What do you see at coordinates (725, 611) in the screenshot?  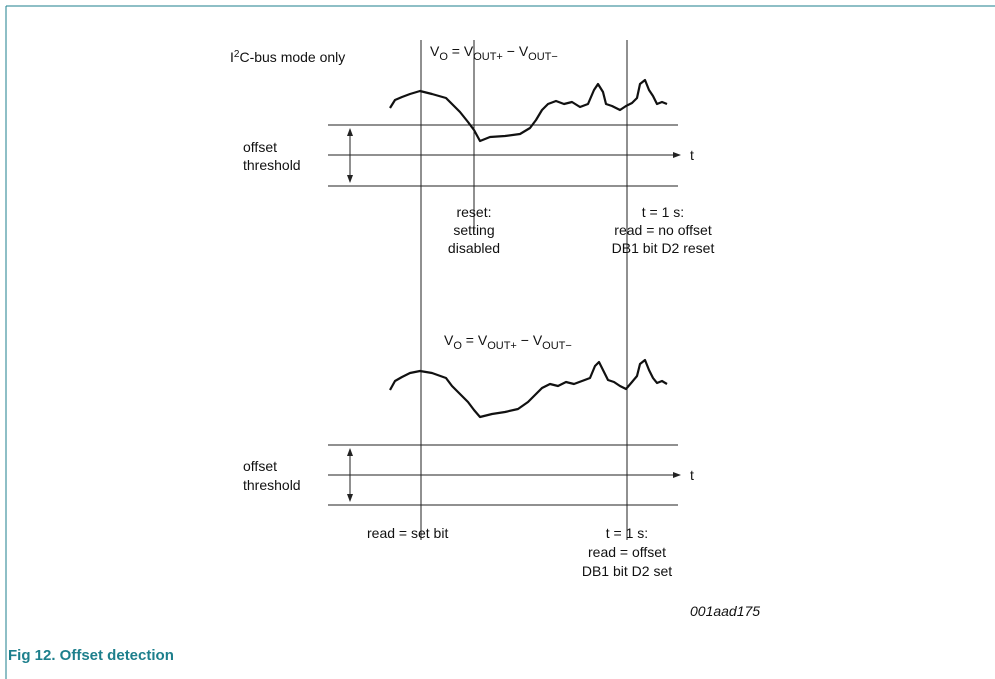 I see `figure-id: 001aad175` at bounding box center [725, 611].